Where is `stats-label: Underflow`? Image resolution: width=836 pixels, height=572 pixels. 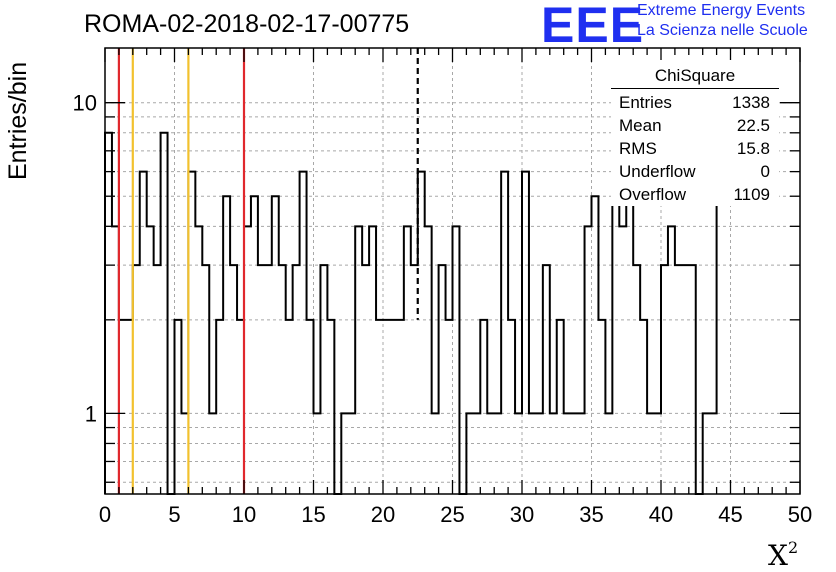 stats-label: Underflow is located at coordinates (657, 171).